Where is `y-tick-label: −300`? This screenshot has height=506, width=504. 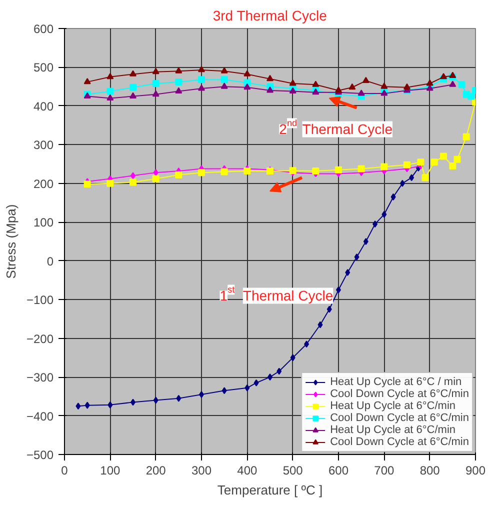
y-tick-label: −300 is located at coordinates (40, 377).